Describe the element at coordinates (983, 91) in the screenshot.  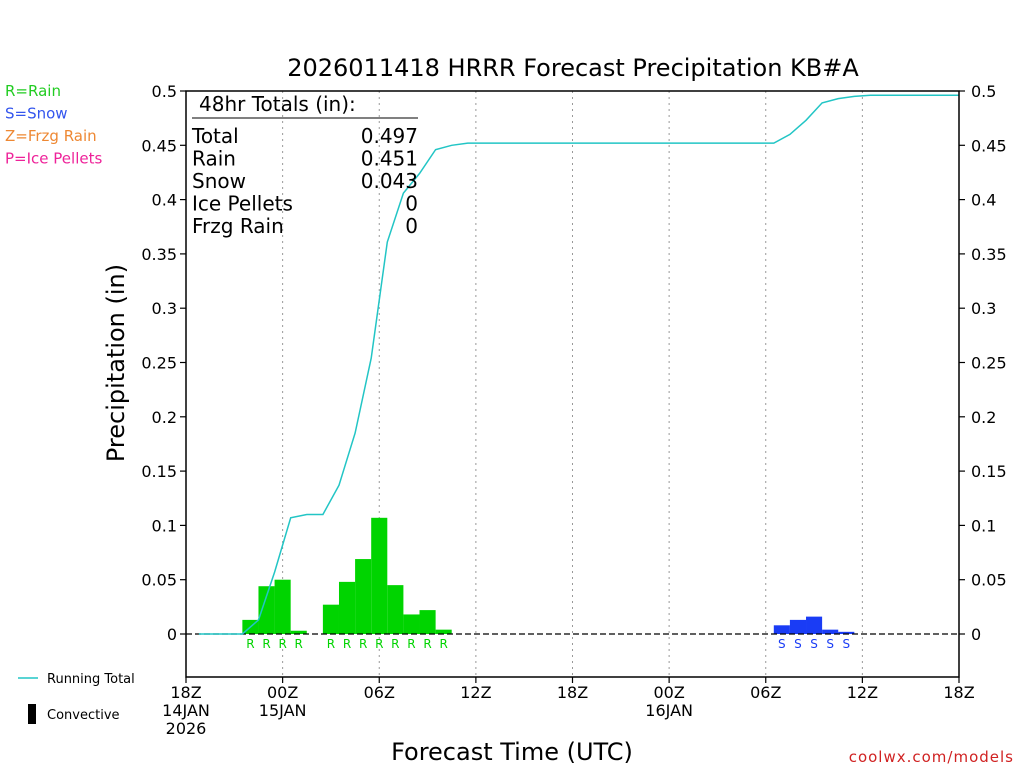
I see `y-tick-label-right: 0.5` at that location.